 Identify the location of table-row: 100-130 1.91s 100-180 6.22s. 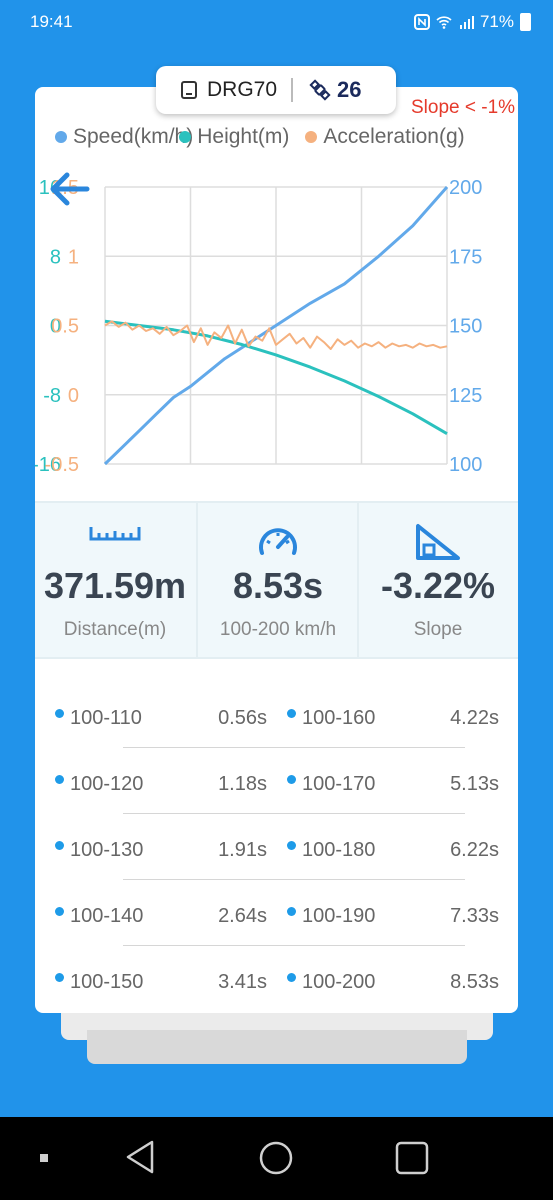
(276, 842).